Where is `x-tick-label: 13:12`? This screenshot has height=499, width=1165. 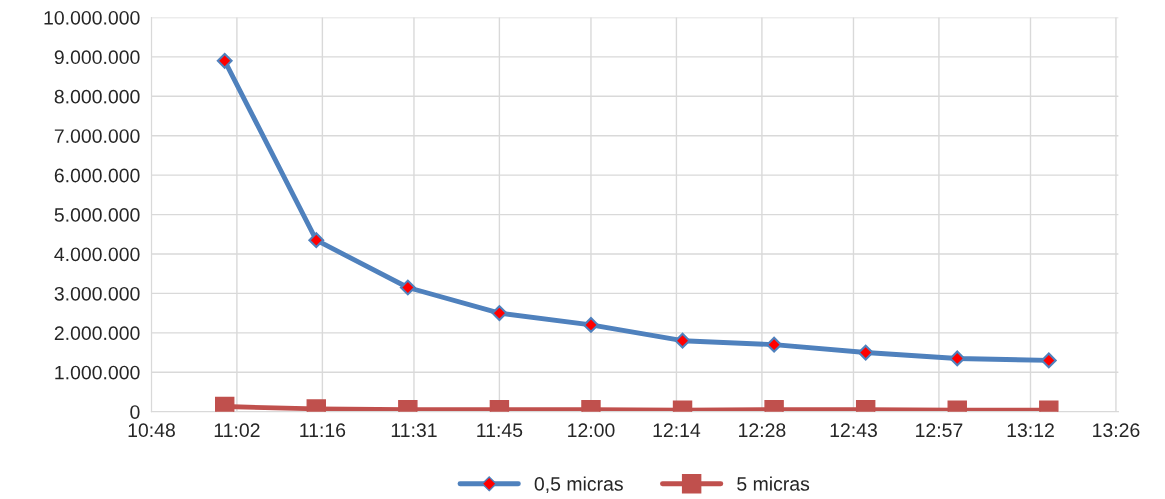
x-tick-label: 13:12 is located at coordinates (1030, 430).